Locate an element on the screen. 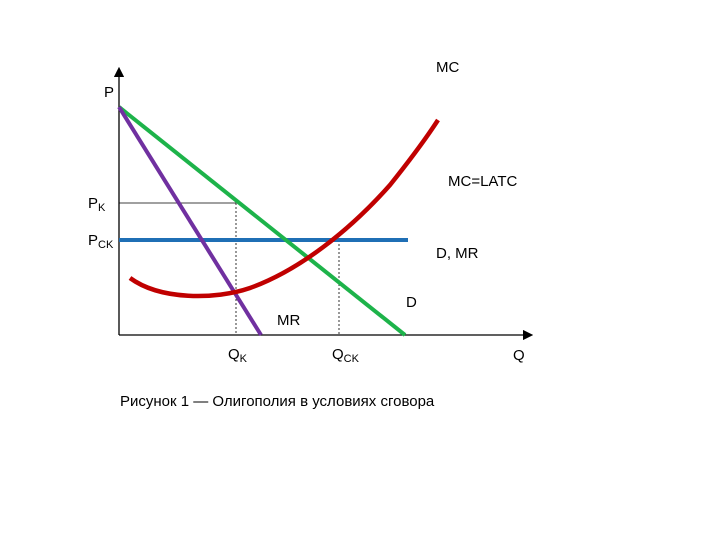  pk-label-sub: K is located at coordinates (102, 208).